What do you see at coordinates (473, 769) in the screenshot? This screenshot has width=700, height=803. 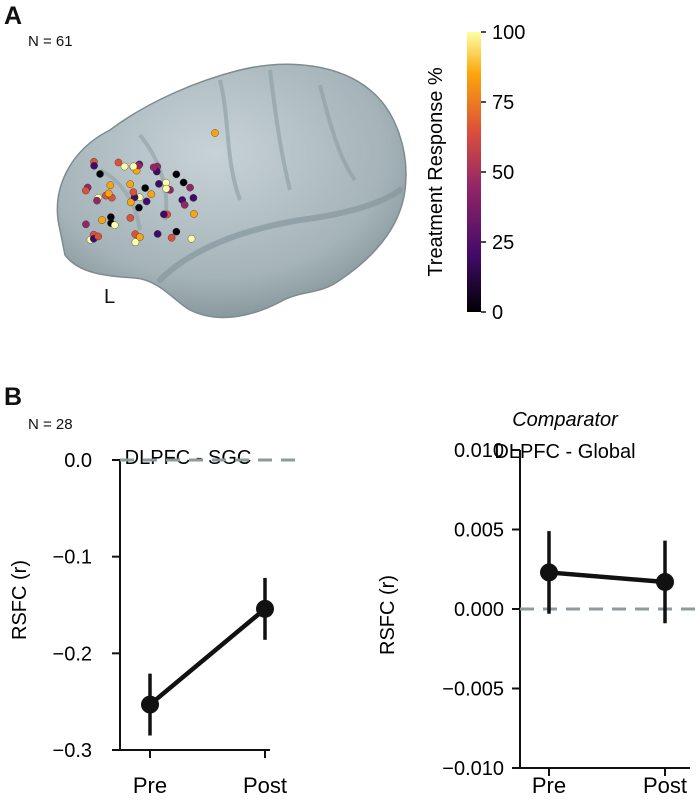 I see `y-tick-label: −0.010` at bounding box center [473, 769].